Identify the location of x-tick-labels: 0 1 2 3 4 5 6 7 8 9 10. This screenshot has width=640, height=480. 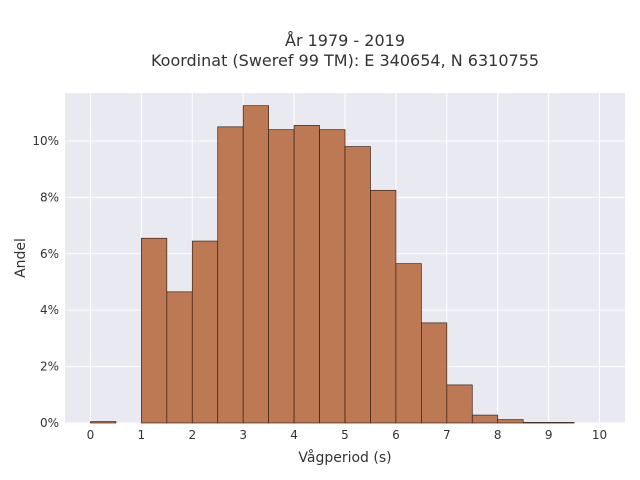
(347, 435).